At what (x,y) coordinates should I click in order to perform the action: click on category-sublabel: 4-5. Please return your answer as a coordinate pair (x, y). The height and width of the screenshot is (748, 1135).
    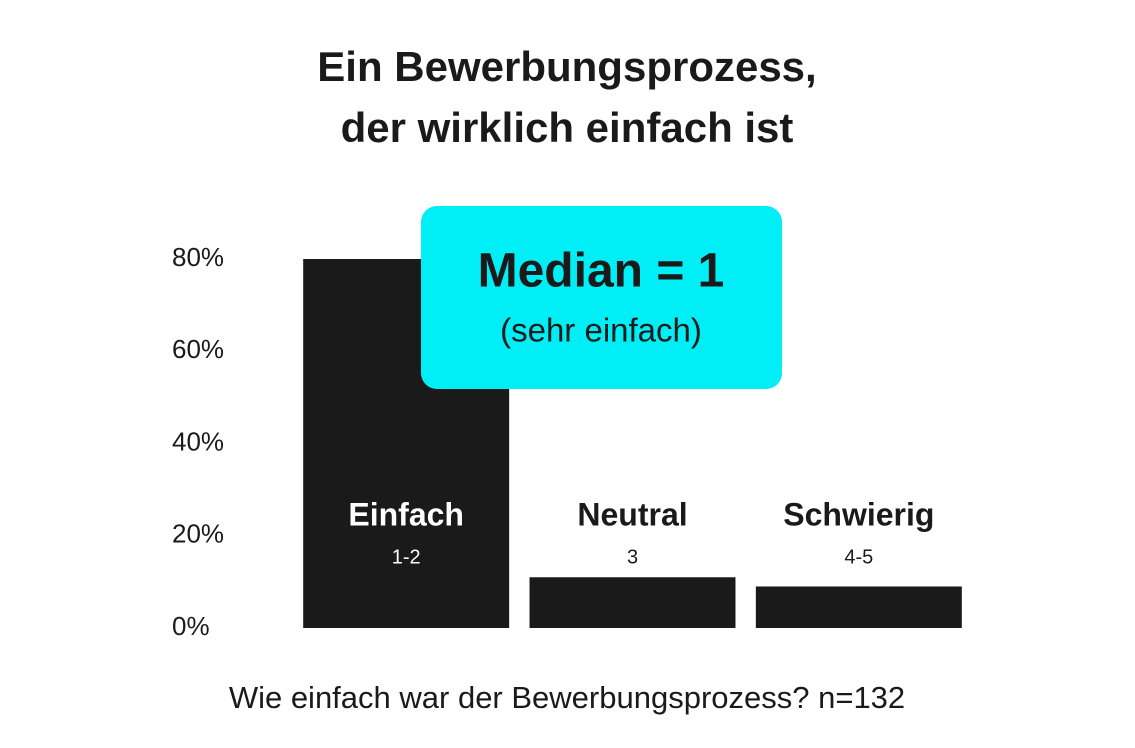
    Looking at the image, I should click on (858, 557).